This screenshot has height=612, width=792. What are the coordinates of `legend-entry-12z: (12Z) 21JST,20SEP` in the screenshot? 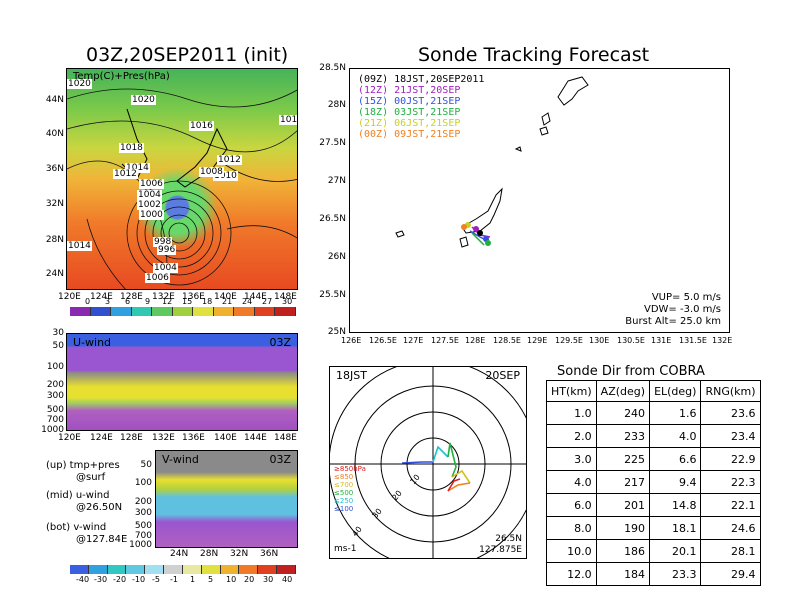 It's located at (409, 90).